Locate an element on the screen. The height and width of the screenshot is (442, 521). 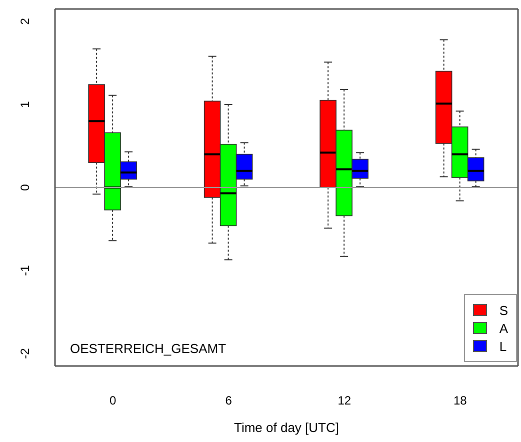
y-tick-label: 0 is located at coordinates (25, 187).